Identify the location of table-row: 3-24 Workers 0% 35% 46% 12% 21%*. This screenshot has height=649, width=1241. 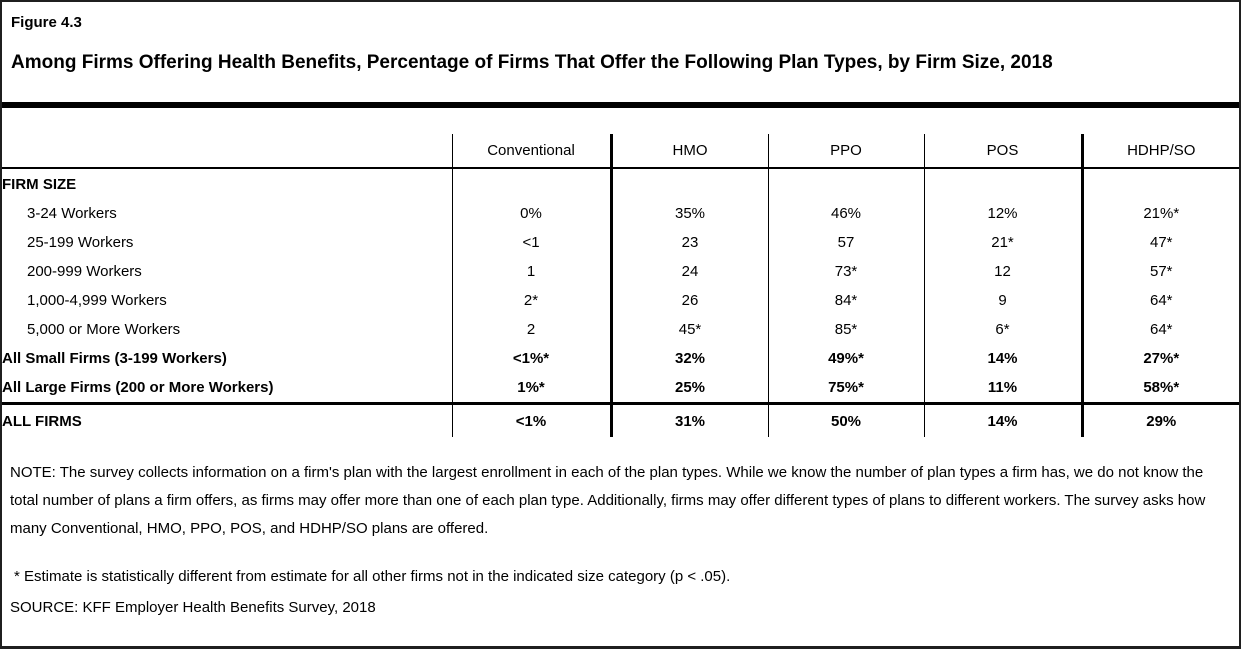
(620, 213).